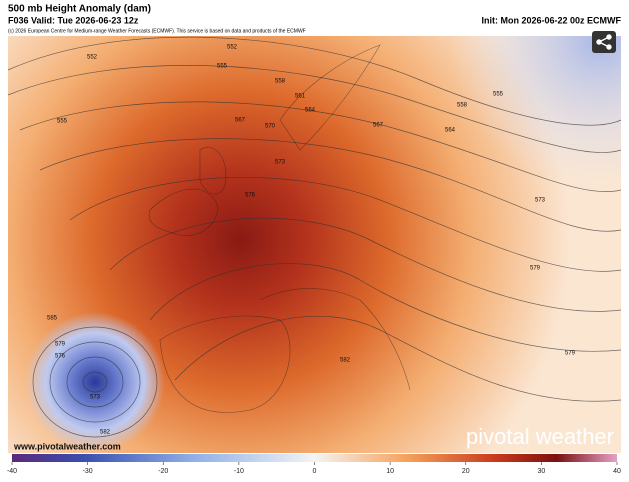 The image size is (629, 482). I want to click on colorbar, so click(314, 458).